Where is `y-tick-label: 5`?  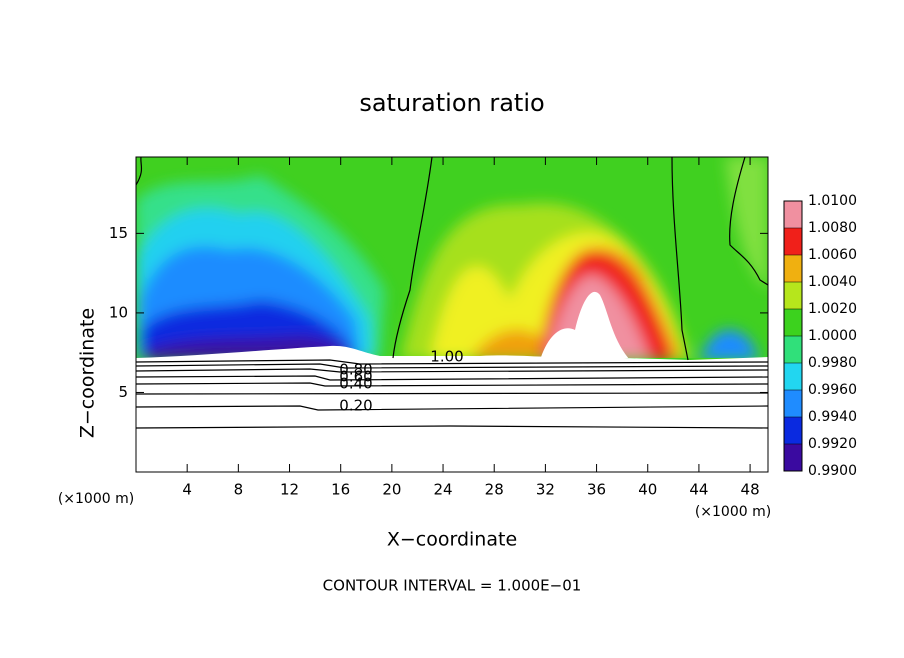 y-tick-label: 5 is located at coordinates (123, 392).